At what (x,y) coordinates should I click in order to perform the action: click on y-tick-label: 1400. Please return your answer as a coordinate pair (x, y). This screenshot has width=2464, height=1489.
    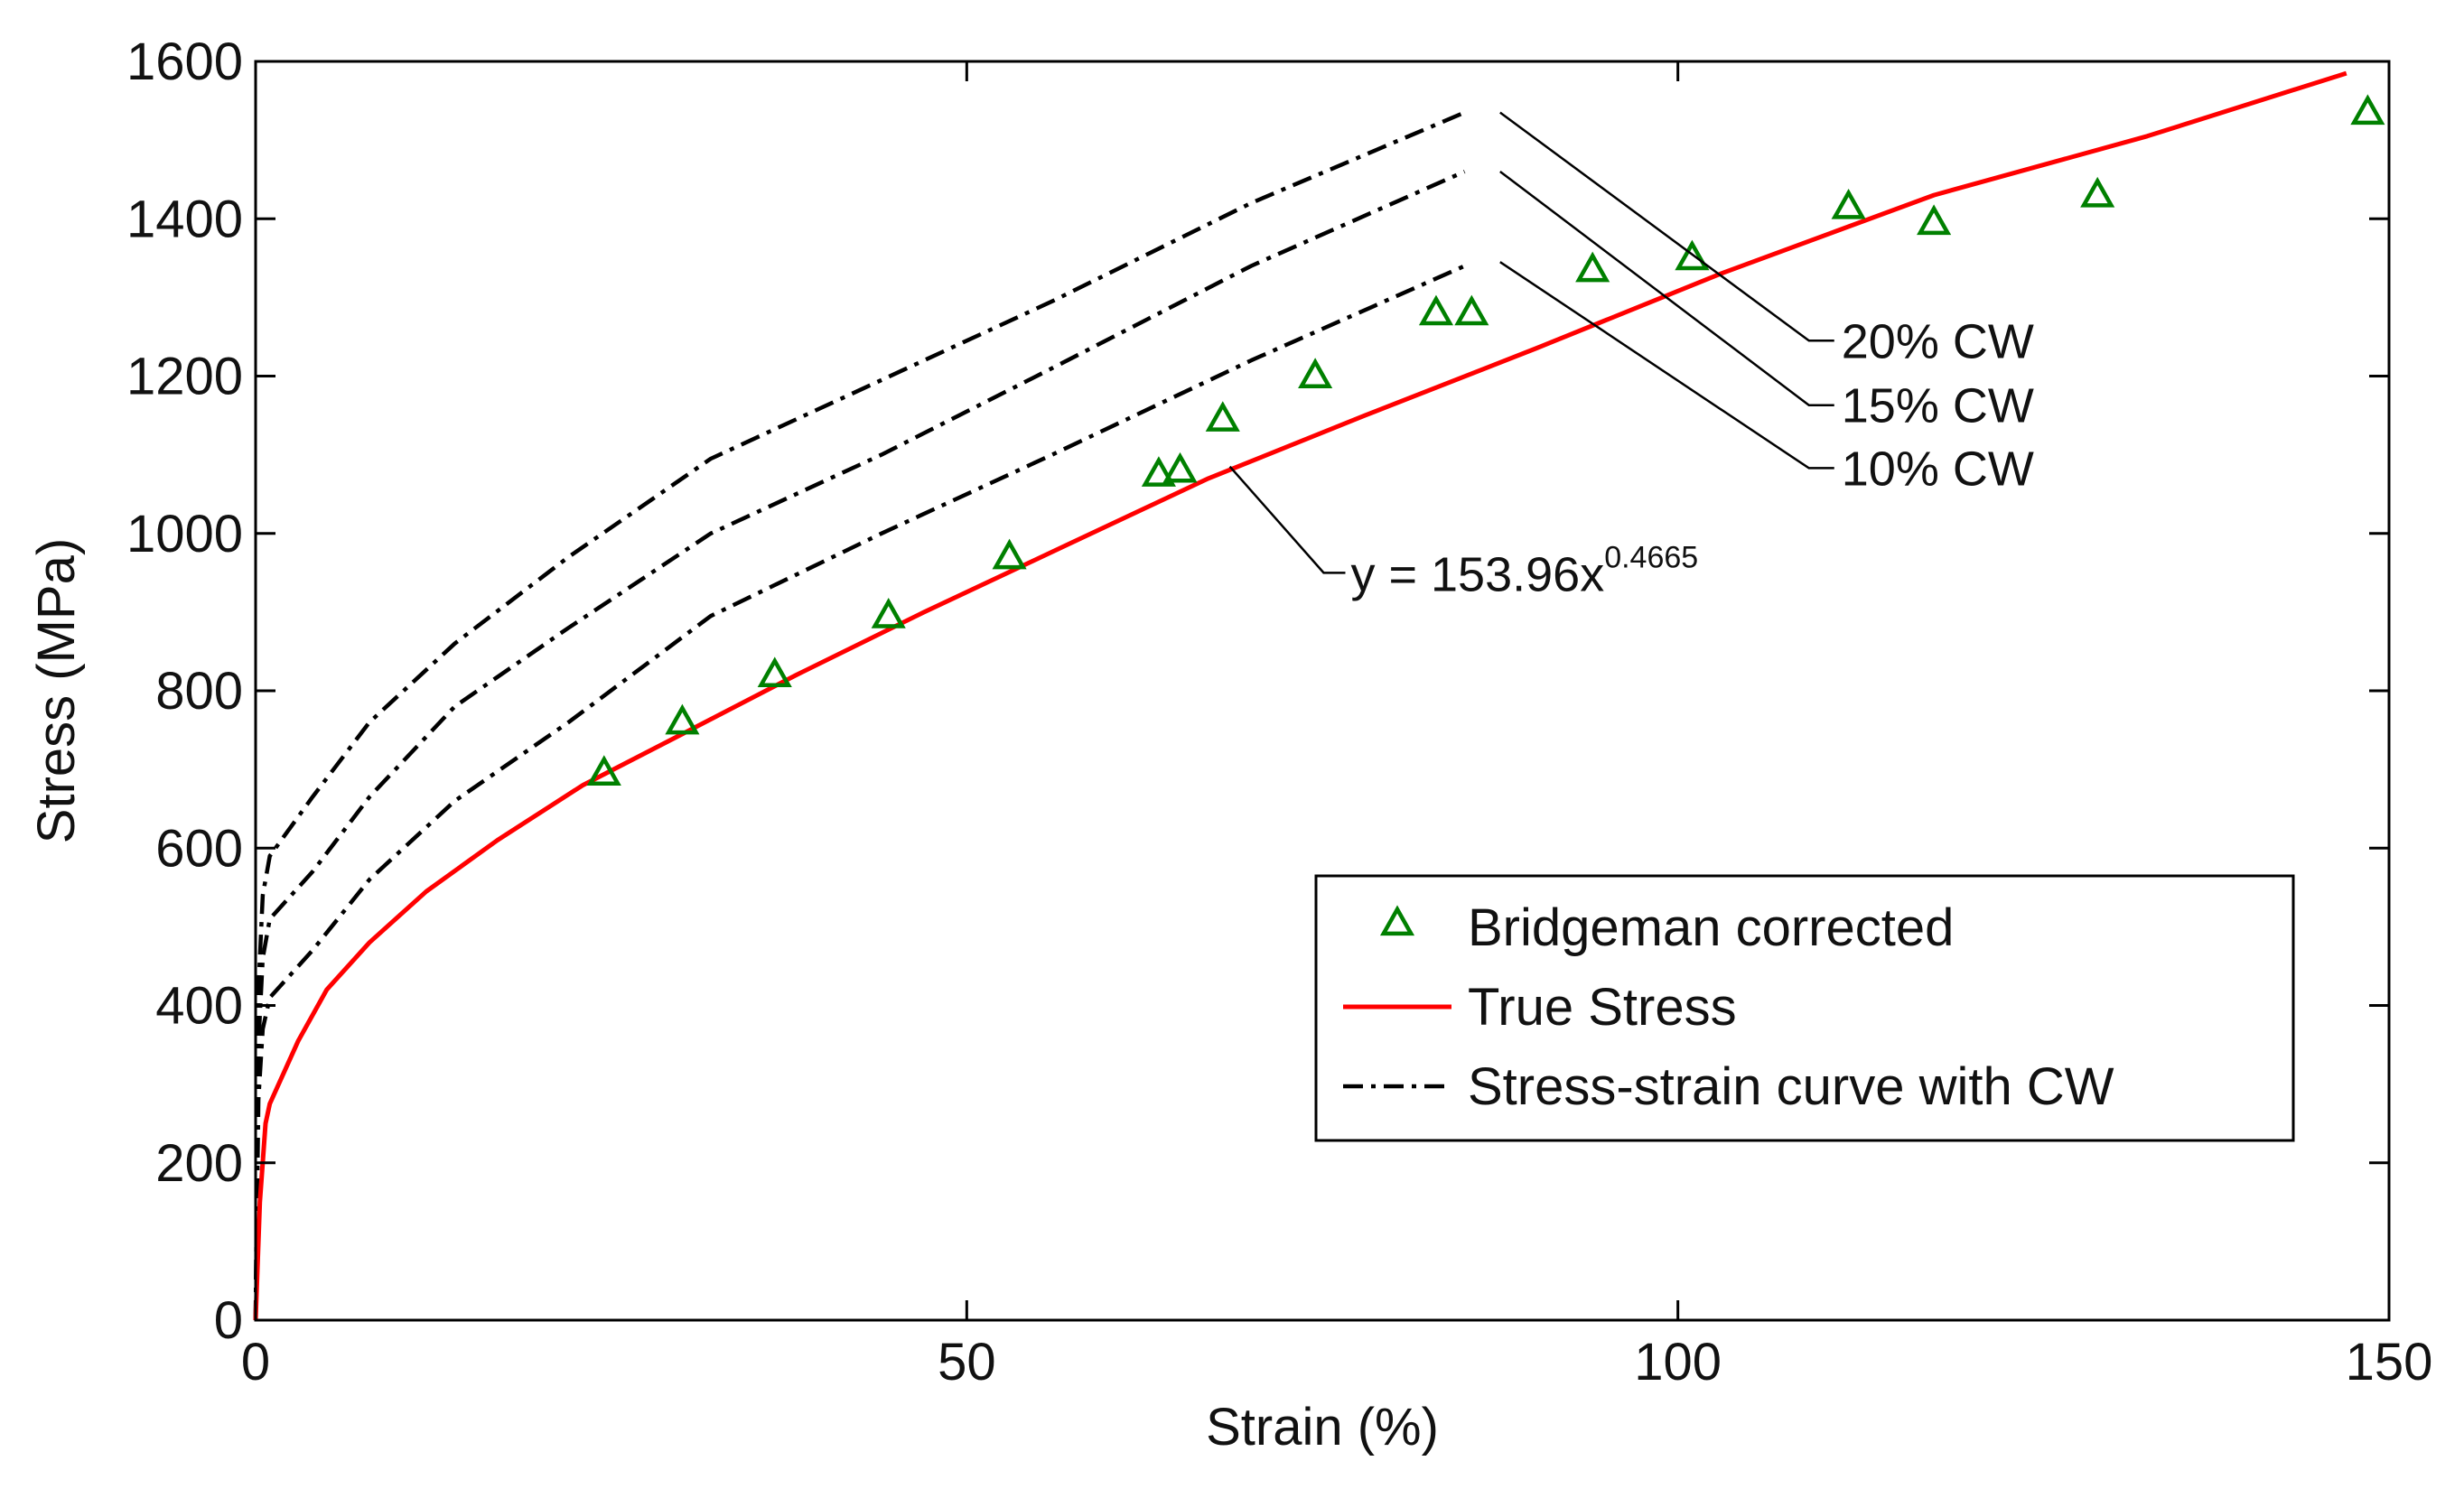
    Looking at the image, I should click on (185, 219).